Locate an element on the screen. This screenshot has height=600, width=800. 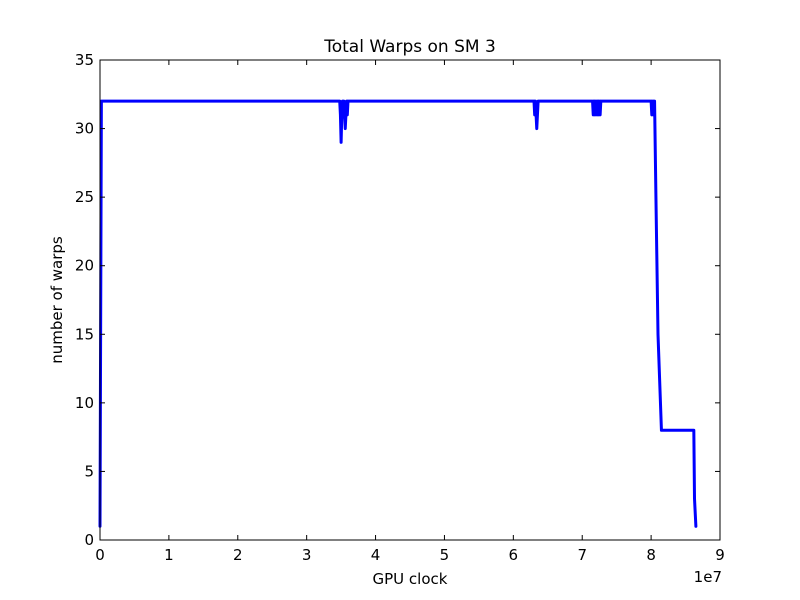
y-tick-label: 35 is located at coordinates (84, 60).